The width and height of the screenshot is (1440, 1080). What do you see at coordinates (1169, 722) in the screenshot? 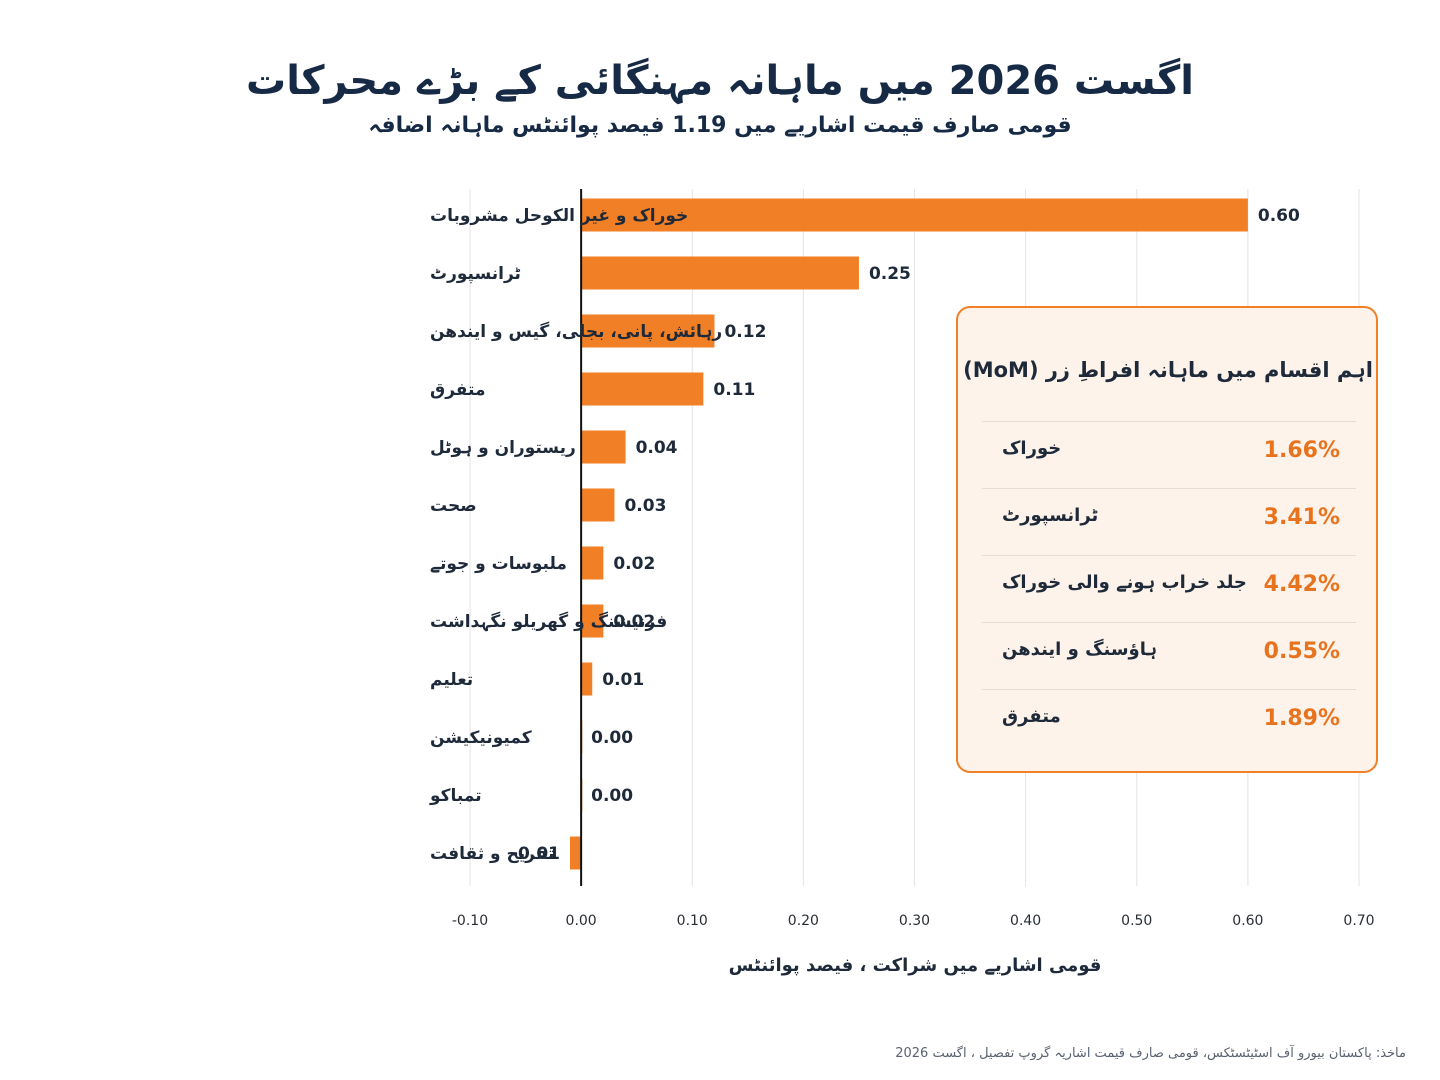
I see `panel-row-misc: متفرق 1.89%` at bounding box center [1169, 722].